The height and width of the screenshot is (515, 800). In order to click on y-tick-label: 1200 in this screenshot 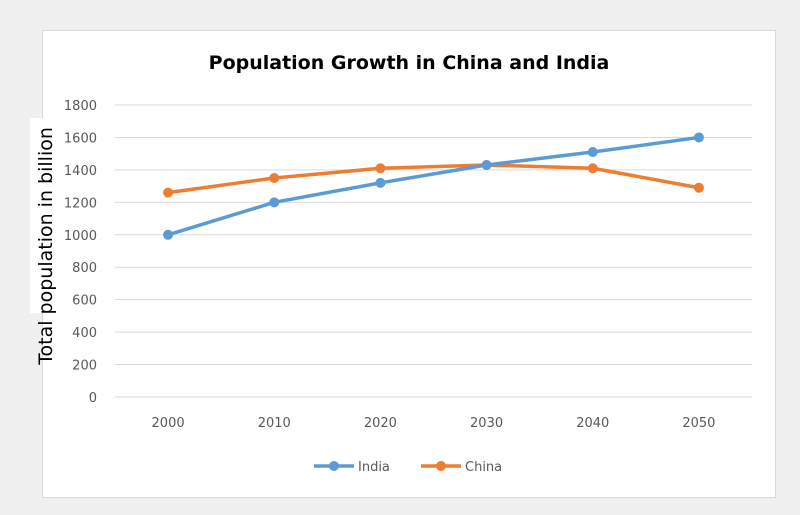, I will do `click(80, 203)`.